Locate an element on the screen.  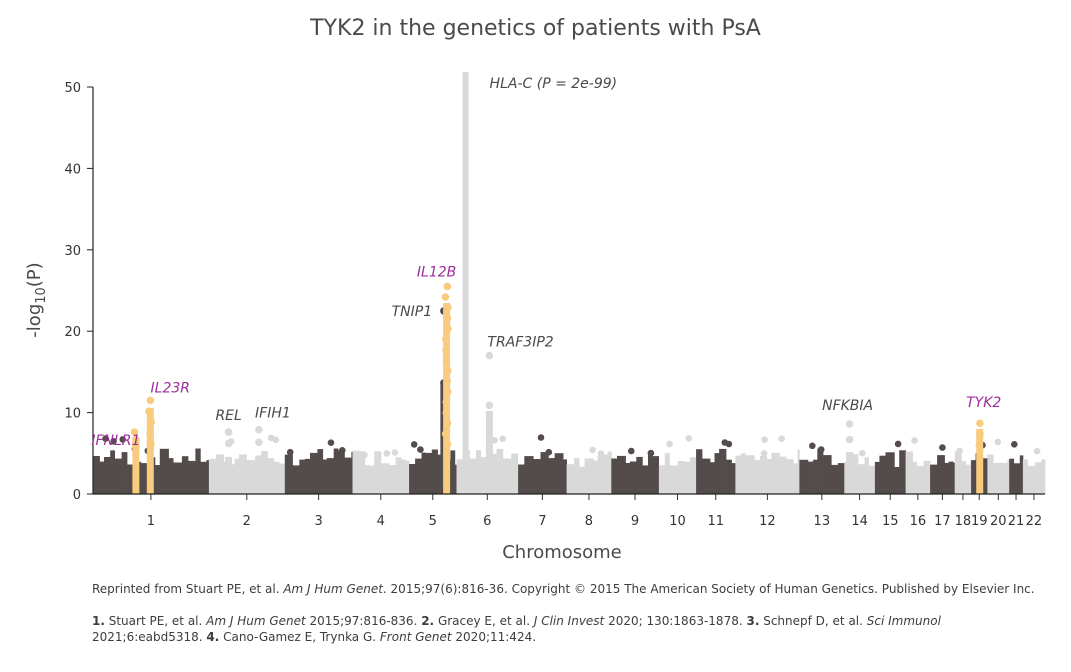
svg-text: -log10(P) is located at coordinates (36, 299).